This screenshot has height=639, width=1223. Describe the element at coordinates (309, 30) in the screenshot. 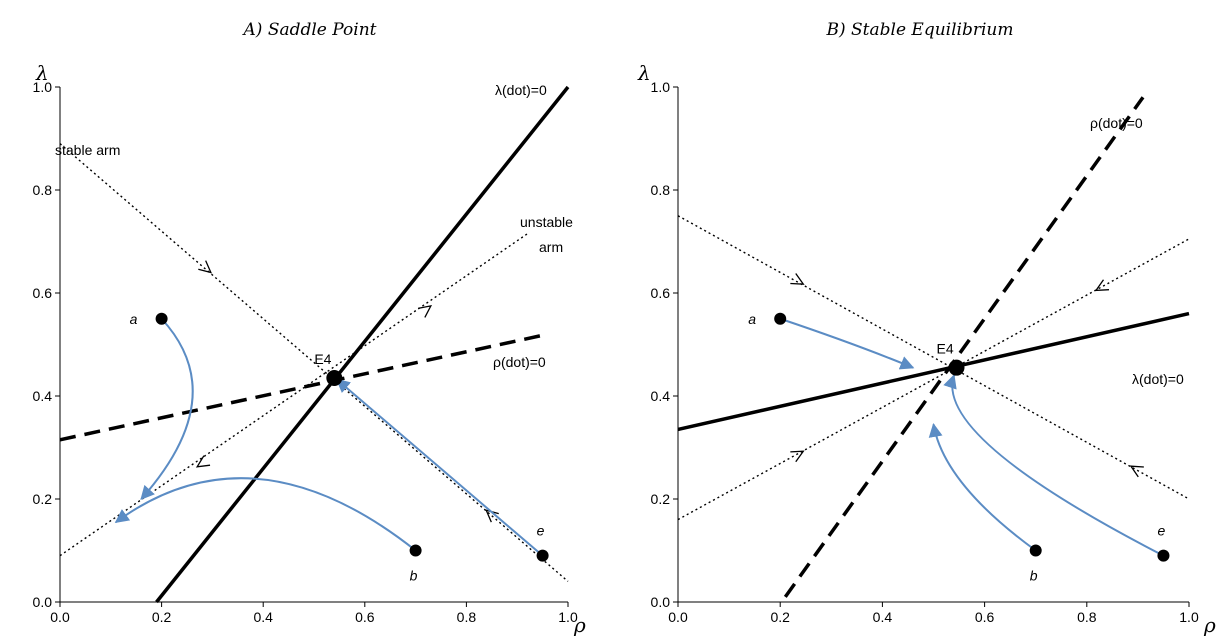

I see `panel-title: A) Saddle Point` at that location.